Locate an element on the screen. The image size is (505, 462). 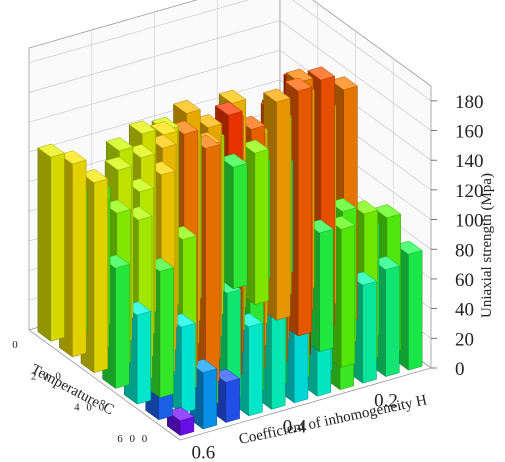
x-tick-label: 0.6 is located at coordinates (204, 452).